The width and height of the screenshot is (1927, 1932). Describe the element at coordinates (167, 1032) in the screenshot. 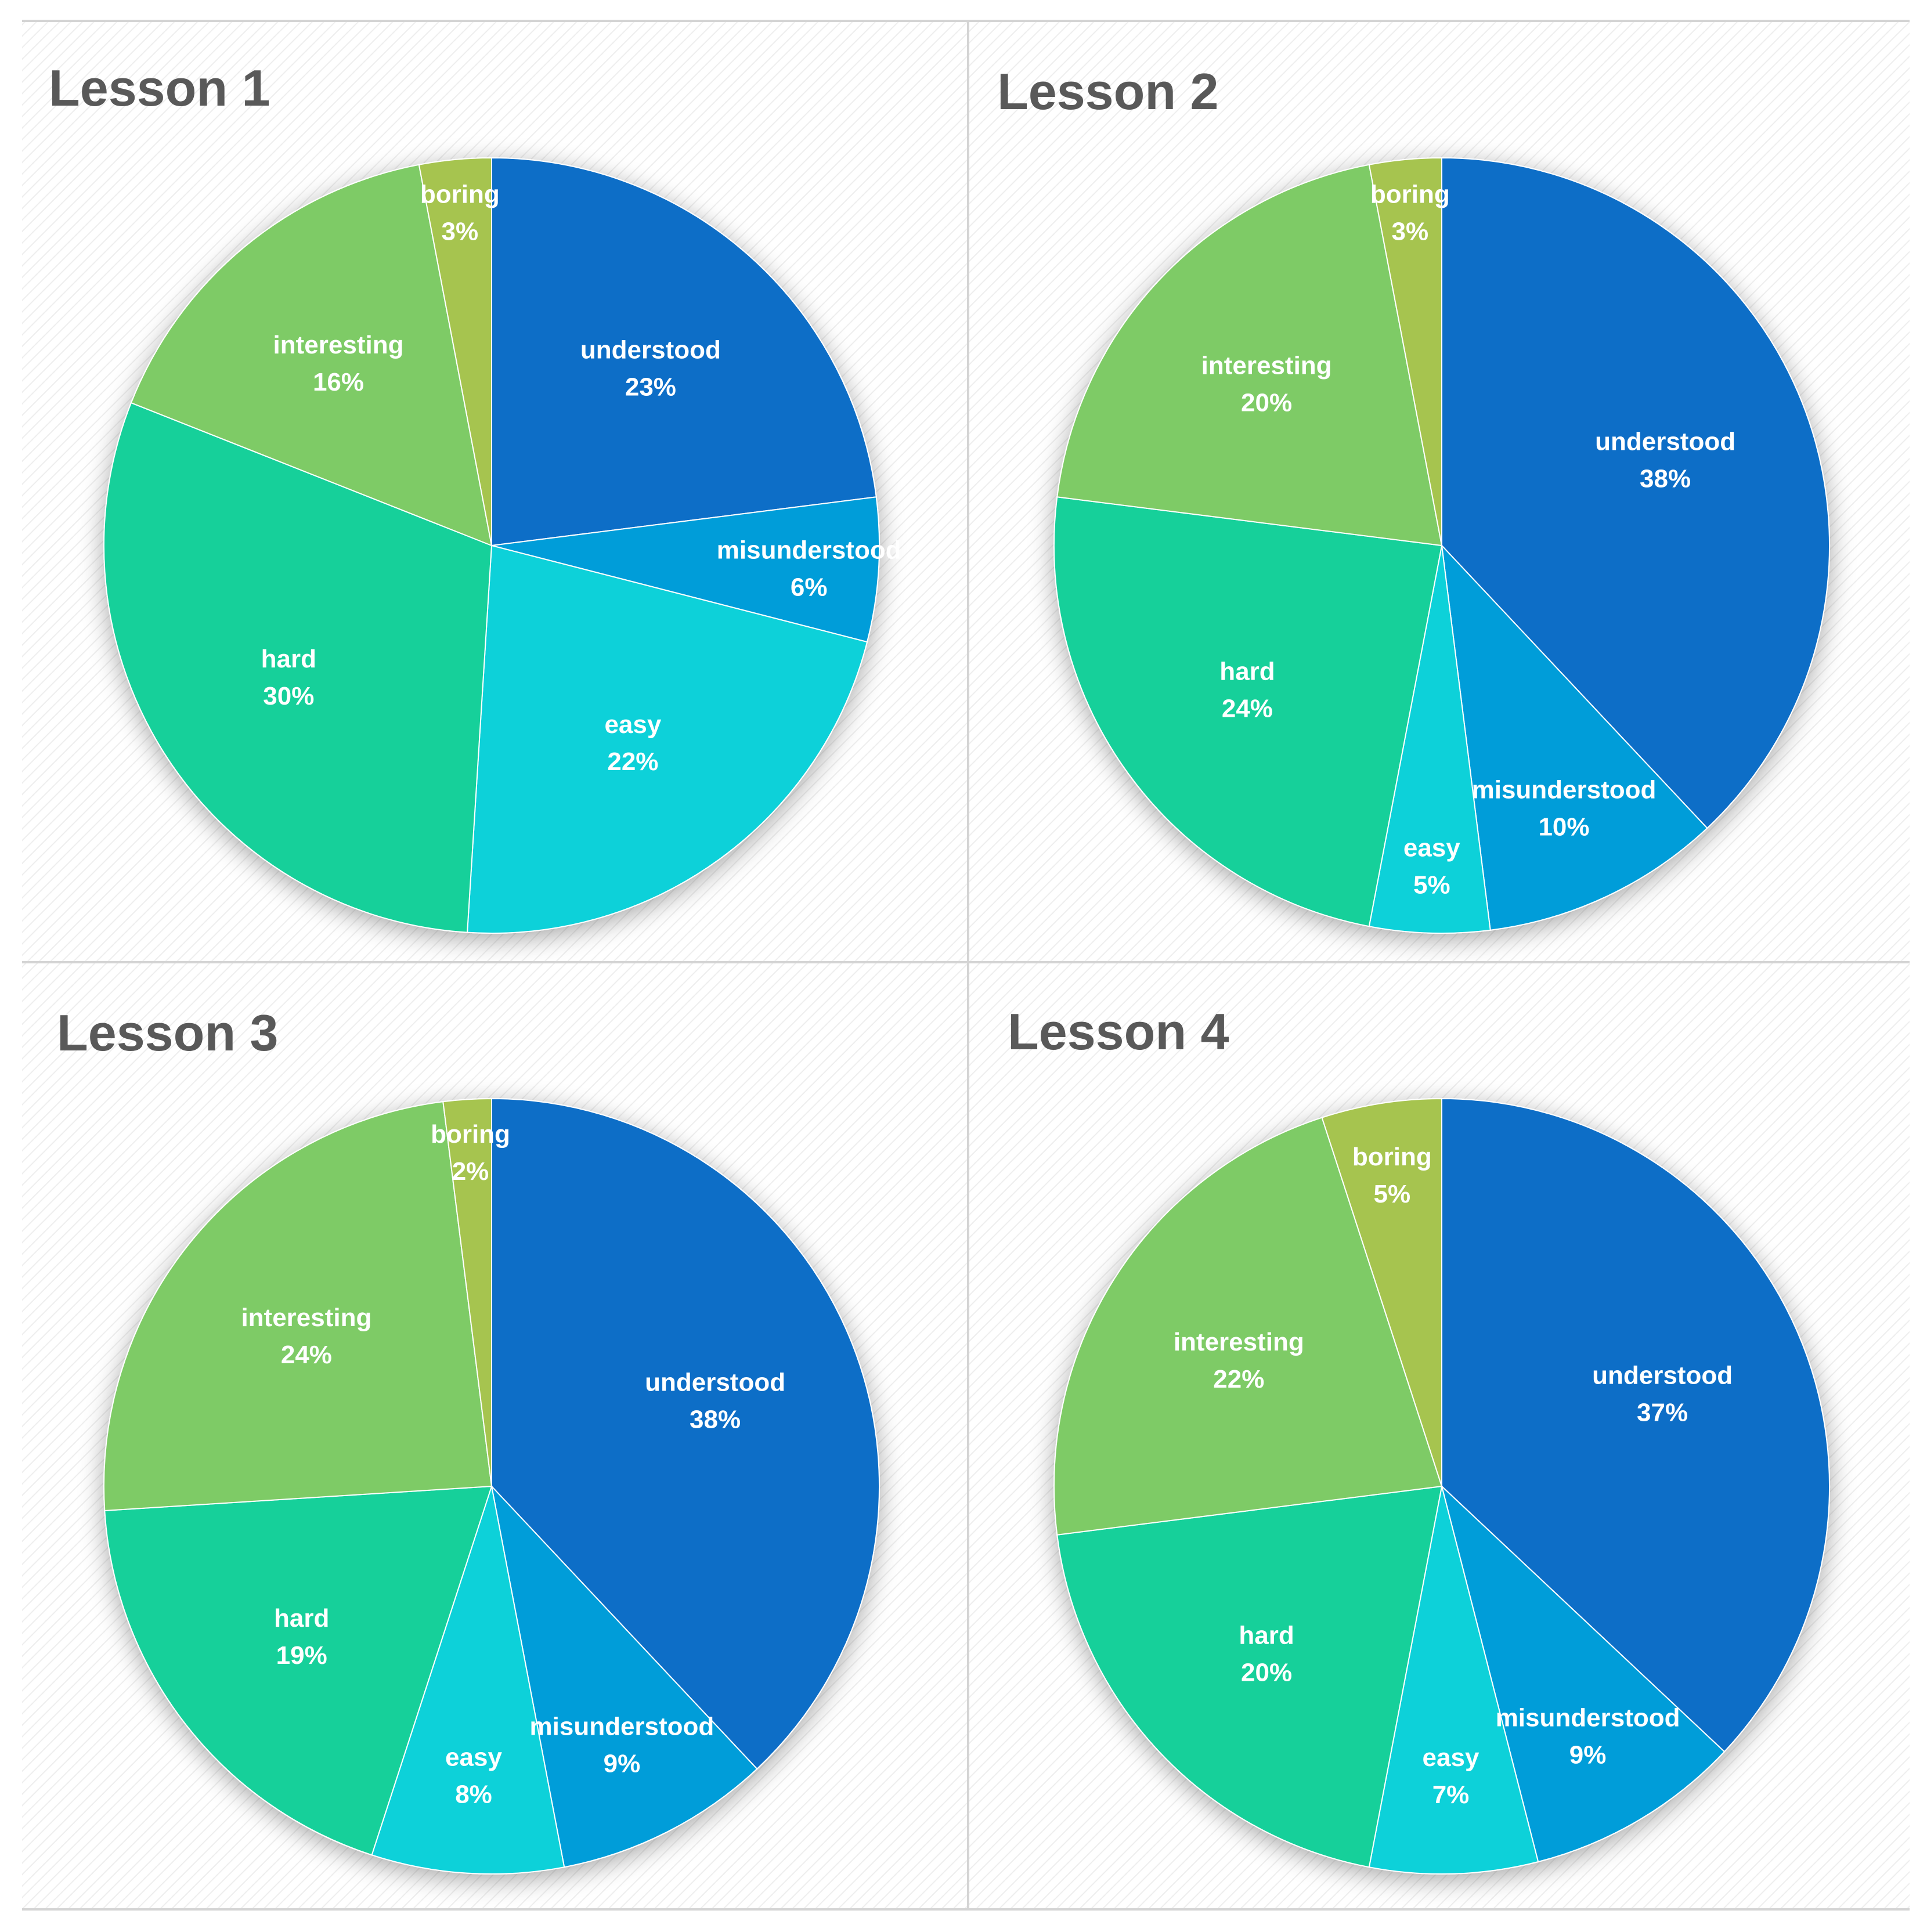

I see `chart-title-lesson-3: Lesson 3` at that location.